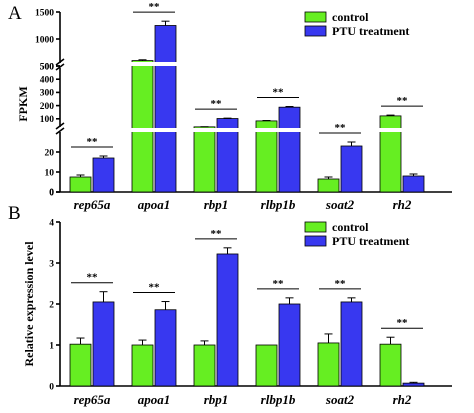  I want to click on panel-letter: B, so click(14, 213).